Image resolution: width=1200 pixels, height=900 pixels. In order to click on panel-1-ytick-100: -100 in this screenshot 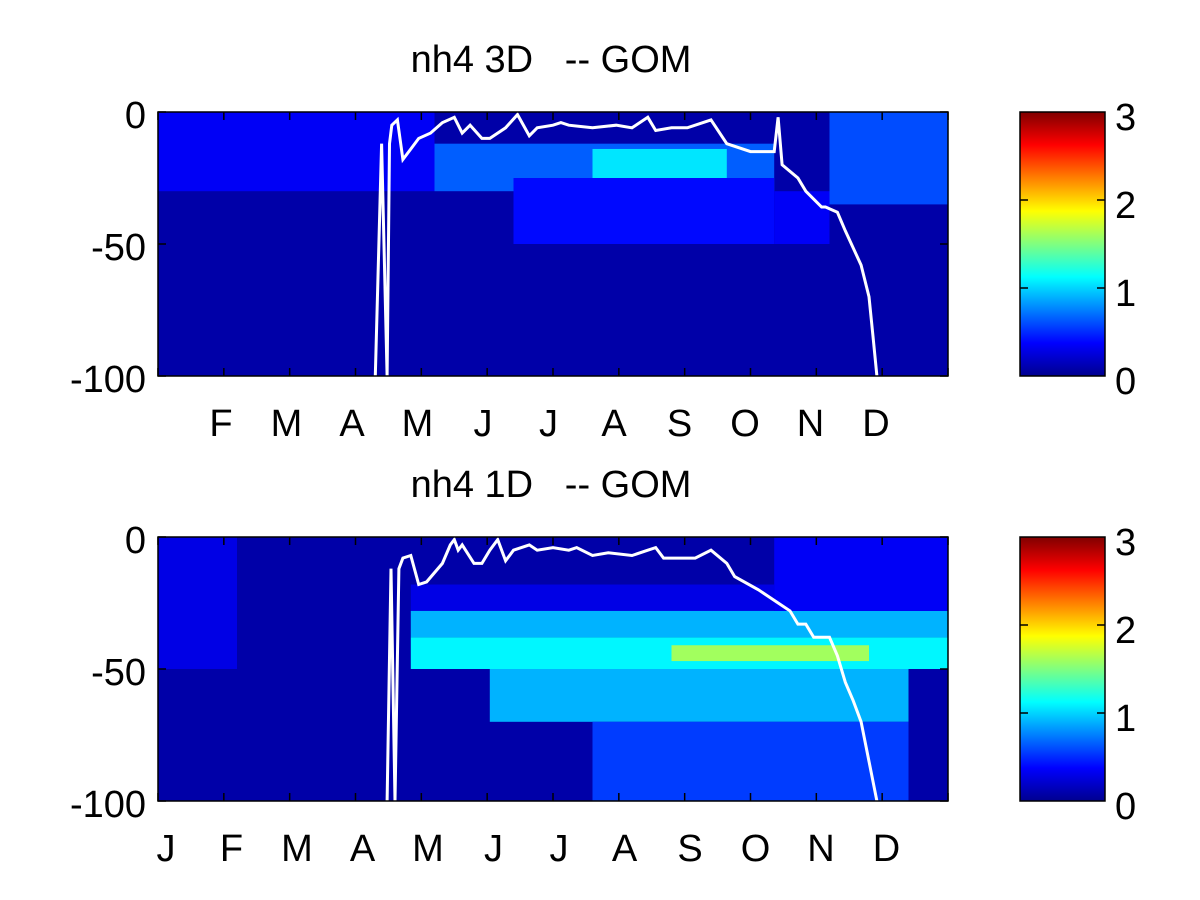, I will do `click(108, 380)`.